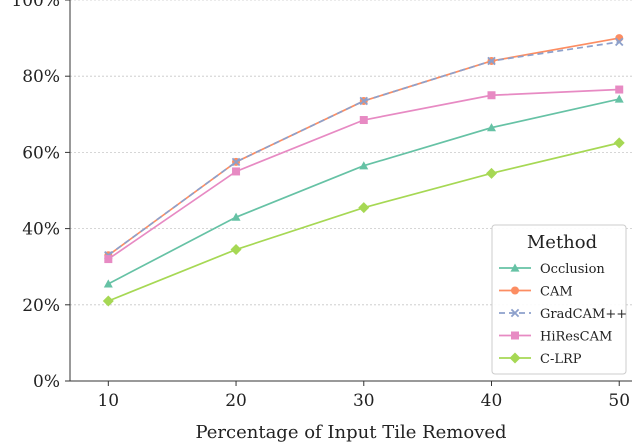  I want to click on legend-box, so click(559, 299).